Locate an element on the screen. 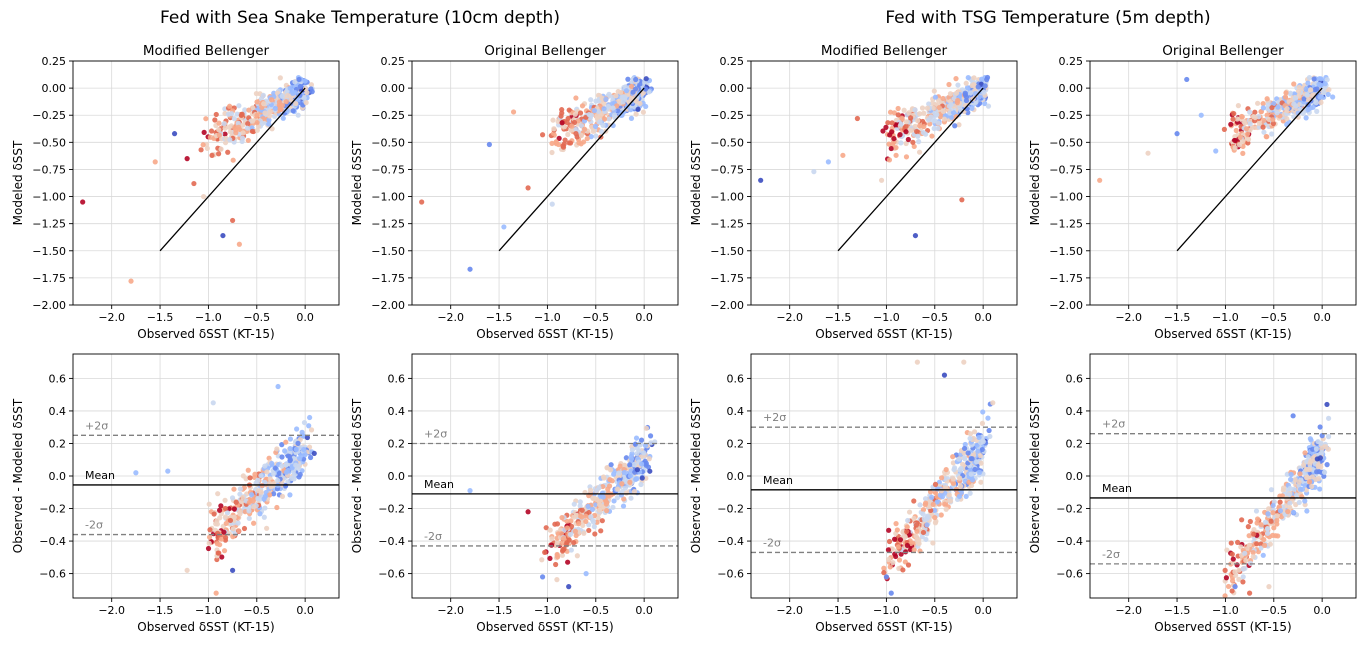  y-tick-label: −0.2 is located at coordinates (391, 509).